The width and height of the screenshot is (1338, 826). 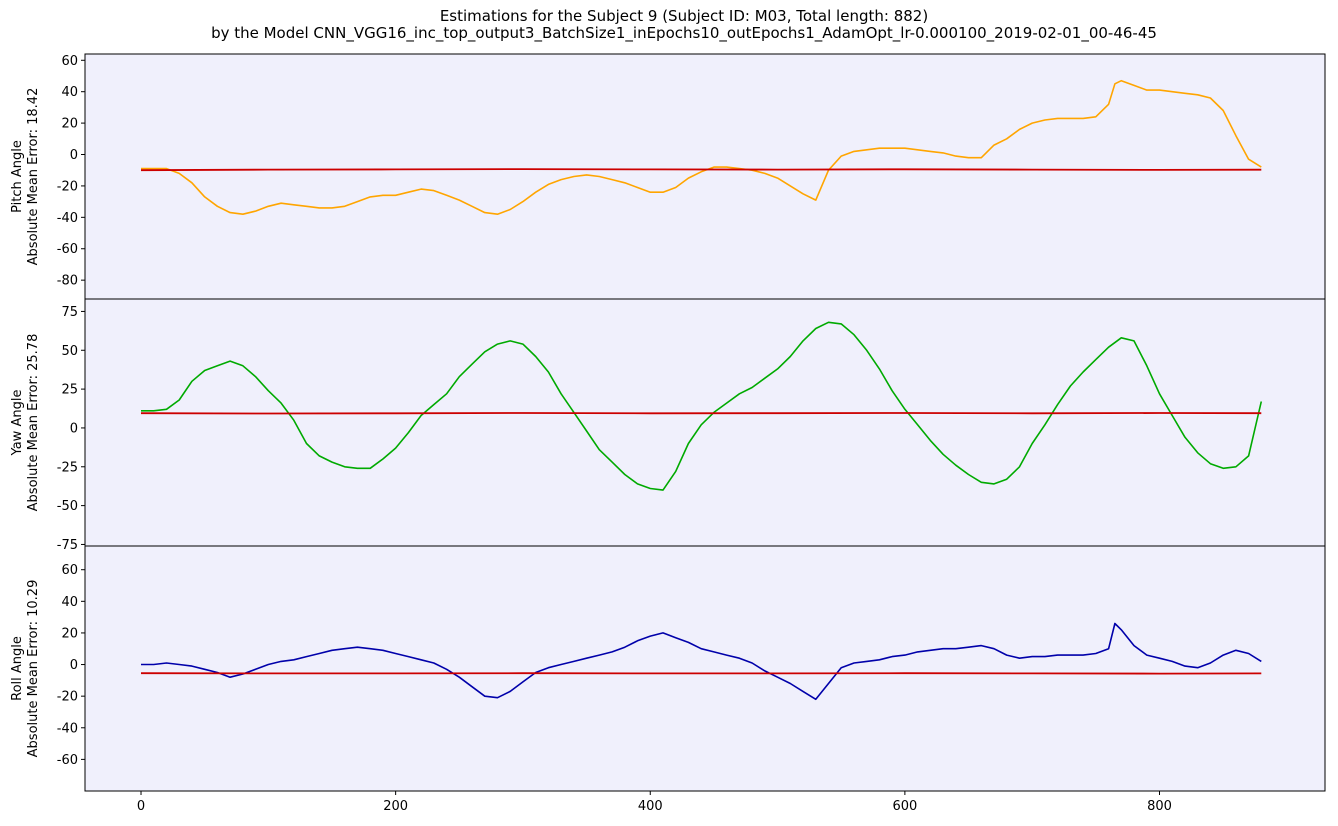 I want to click on yaw-ytick-label: -50, so click(x=67, y=506).